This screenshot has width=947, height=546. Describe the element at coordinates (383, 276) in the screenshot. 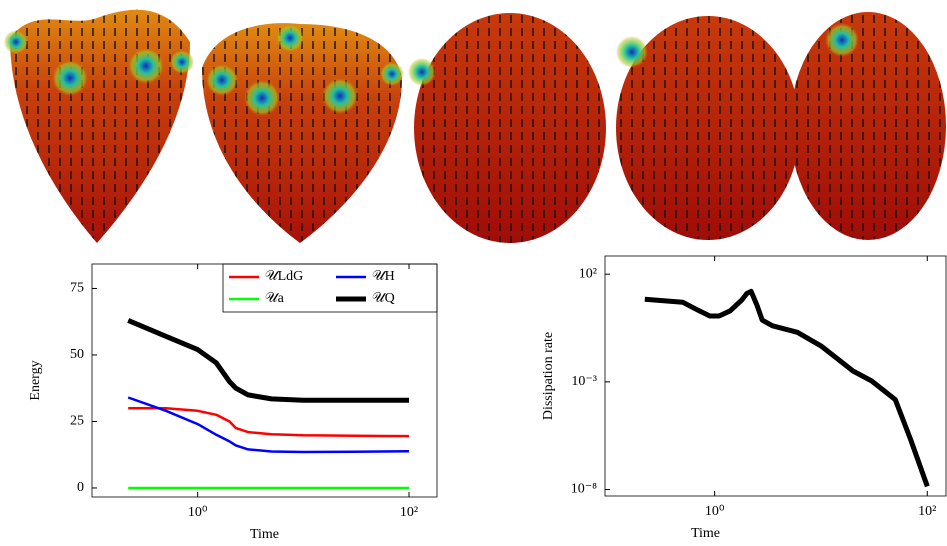

I see `legend-label: 𝒰H` at that location.